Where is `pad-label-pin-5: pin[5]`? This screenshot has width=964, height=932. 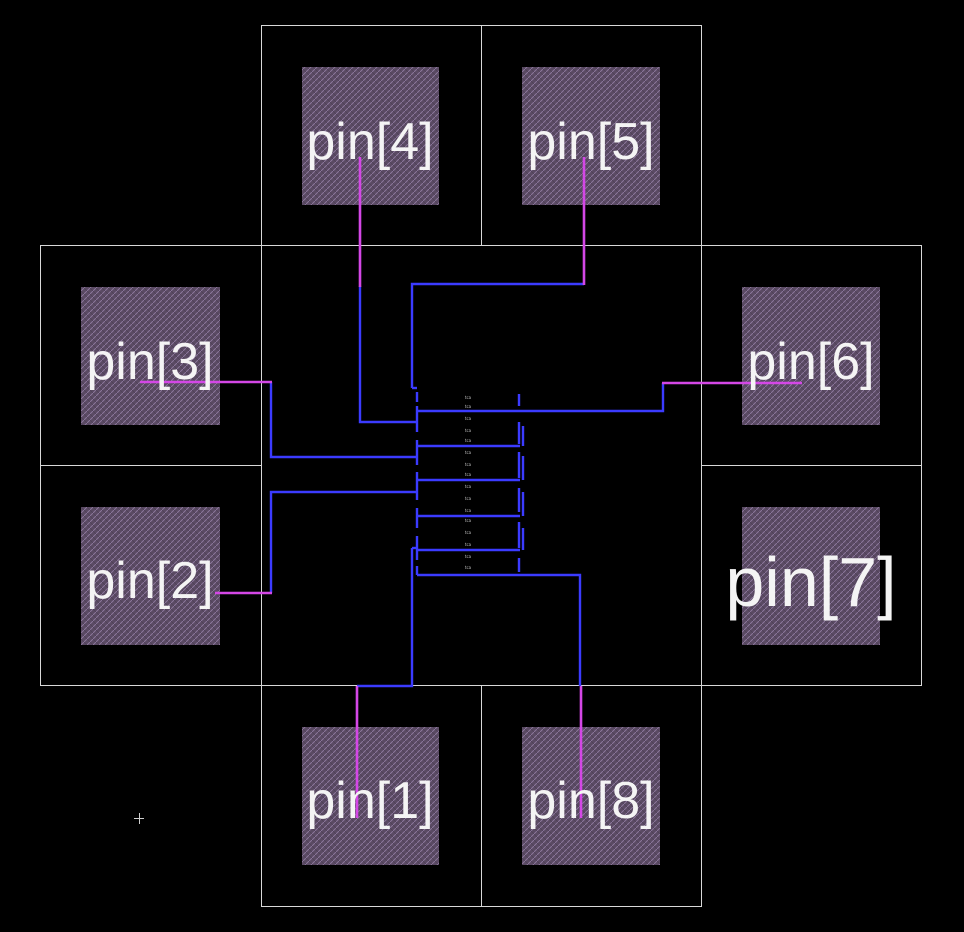
pad-label-pin-5: pin[5] is located at coordinates (590, 142).